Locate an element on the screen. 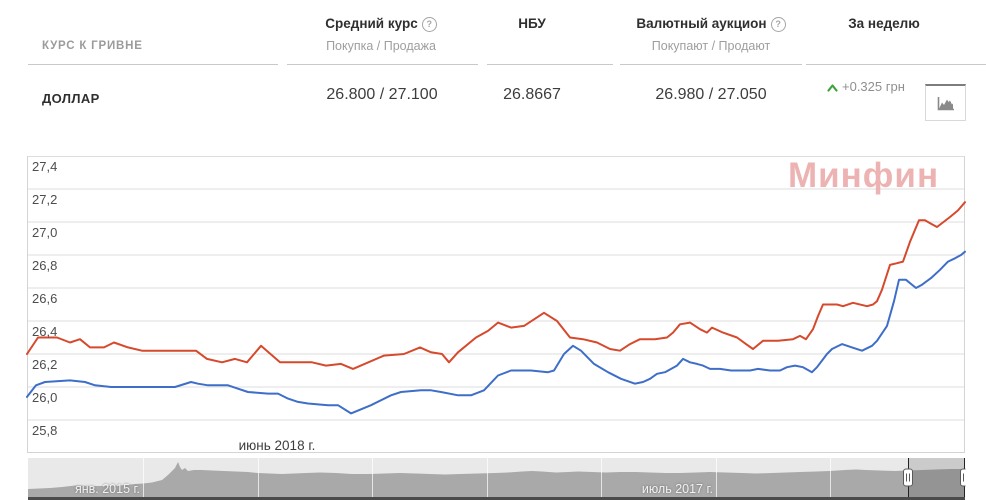  column-header-week: За неделю is located at coordinates (884, 23).